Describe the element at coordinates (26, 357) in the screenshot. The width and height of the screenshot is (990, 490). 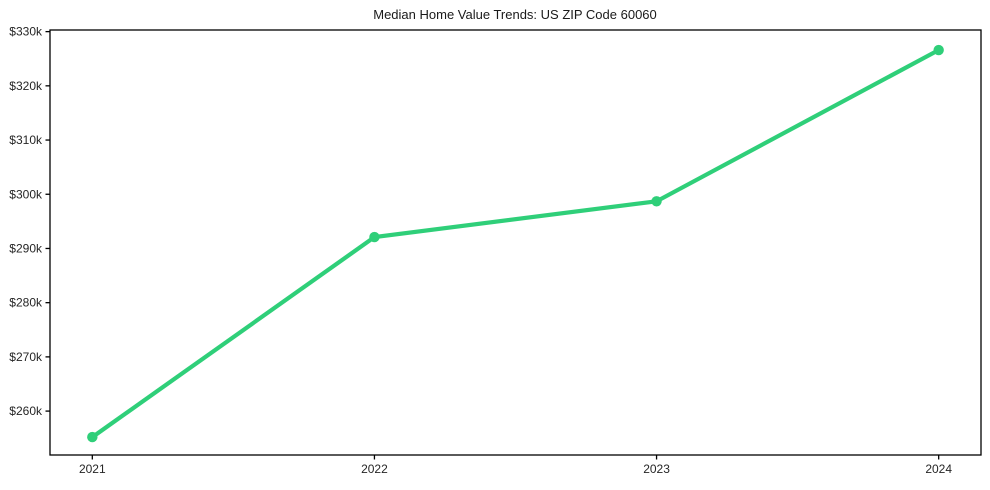
I see `y-tick-label: $270k` at that location.